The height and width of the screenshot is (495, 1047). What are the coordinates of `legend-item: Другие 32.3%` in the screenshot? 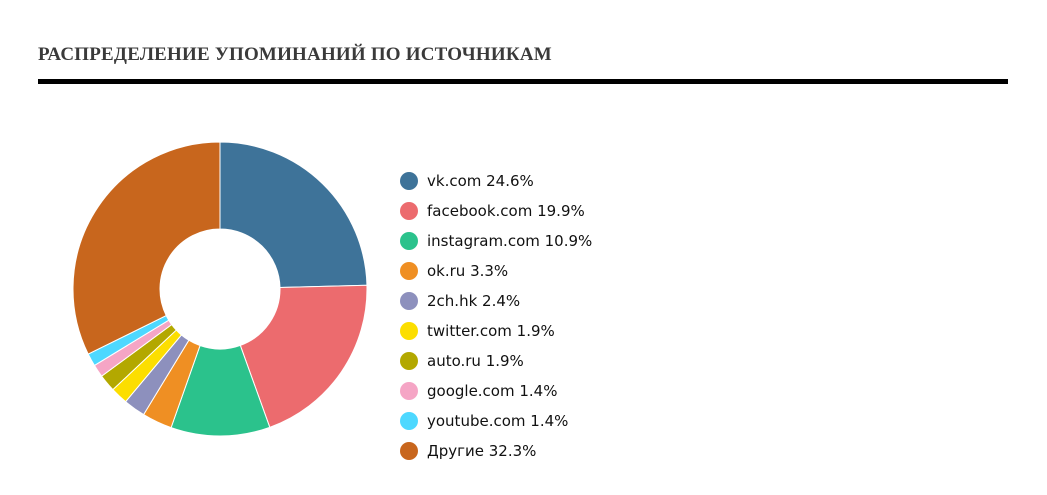 It's located at (468, 451).